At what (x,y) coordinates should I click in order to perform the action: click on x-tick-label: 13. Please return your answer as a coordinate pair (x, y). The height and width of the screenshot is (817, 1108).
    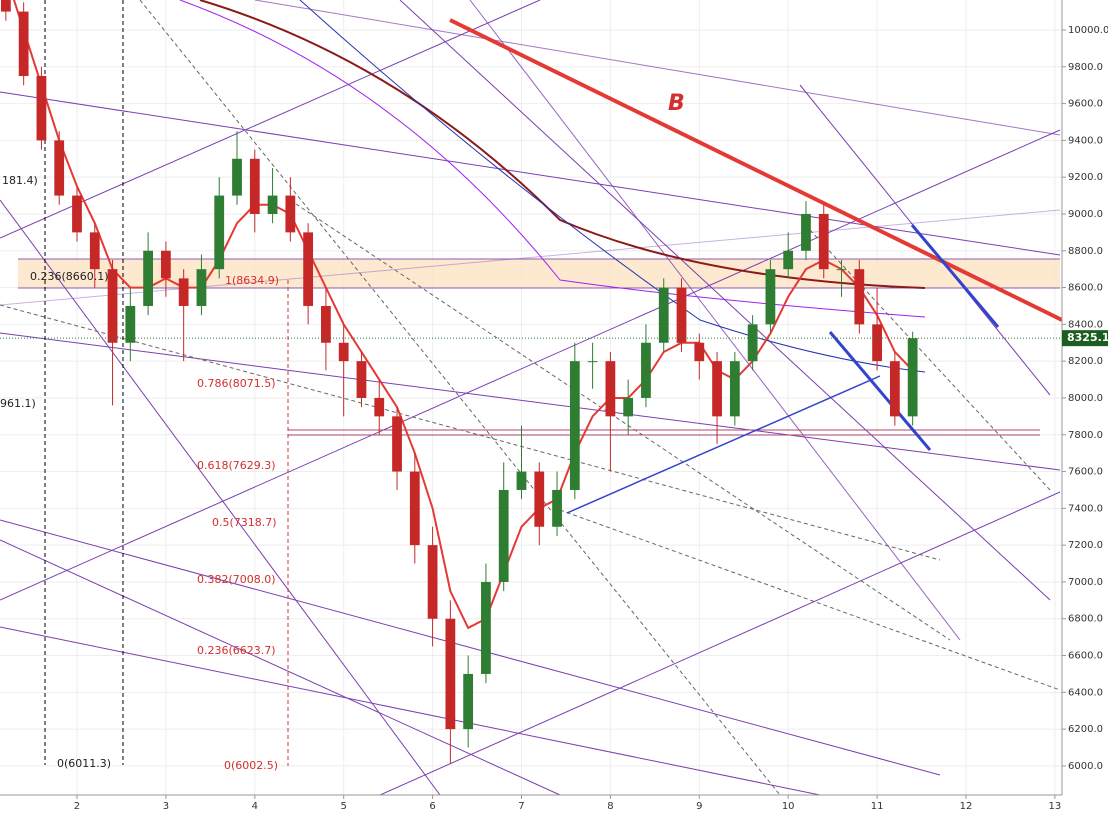
    Looking at the image, I should click on (1055, 806).